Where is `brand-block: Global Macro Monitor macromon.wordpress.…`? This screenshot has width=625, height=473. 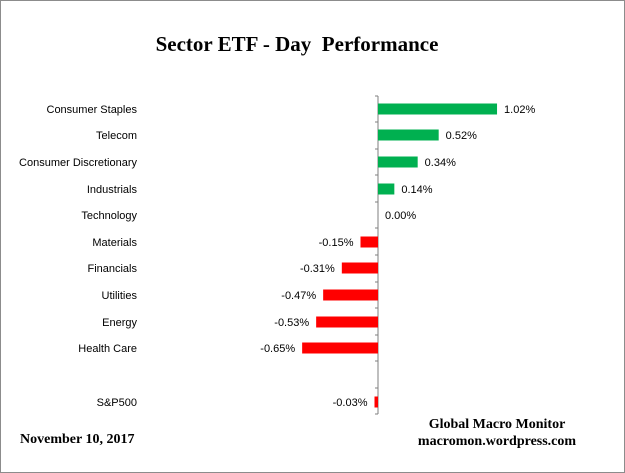
brand-block: Global Macro Monitor macromon.wordpress.… is located at coordinates (497, 433).